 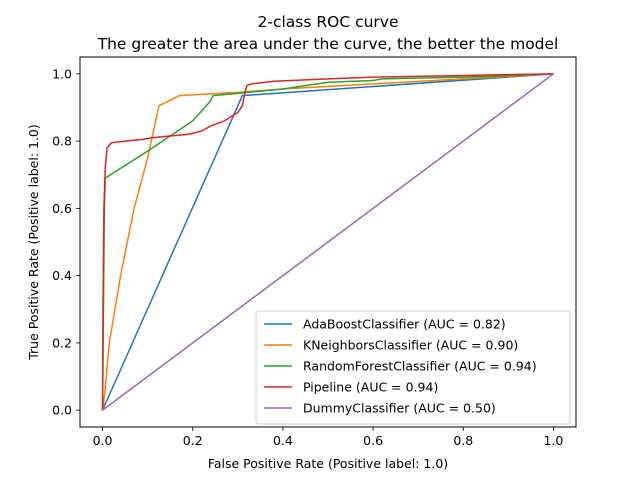 I want to click on x-tick-label: 0.4, so click(x=283, y=440).